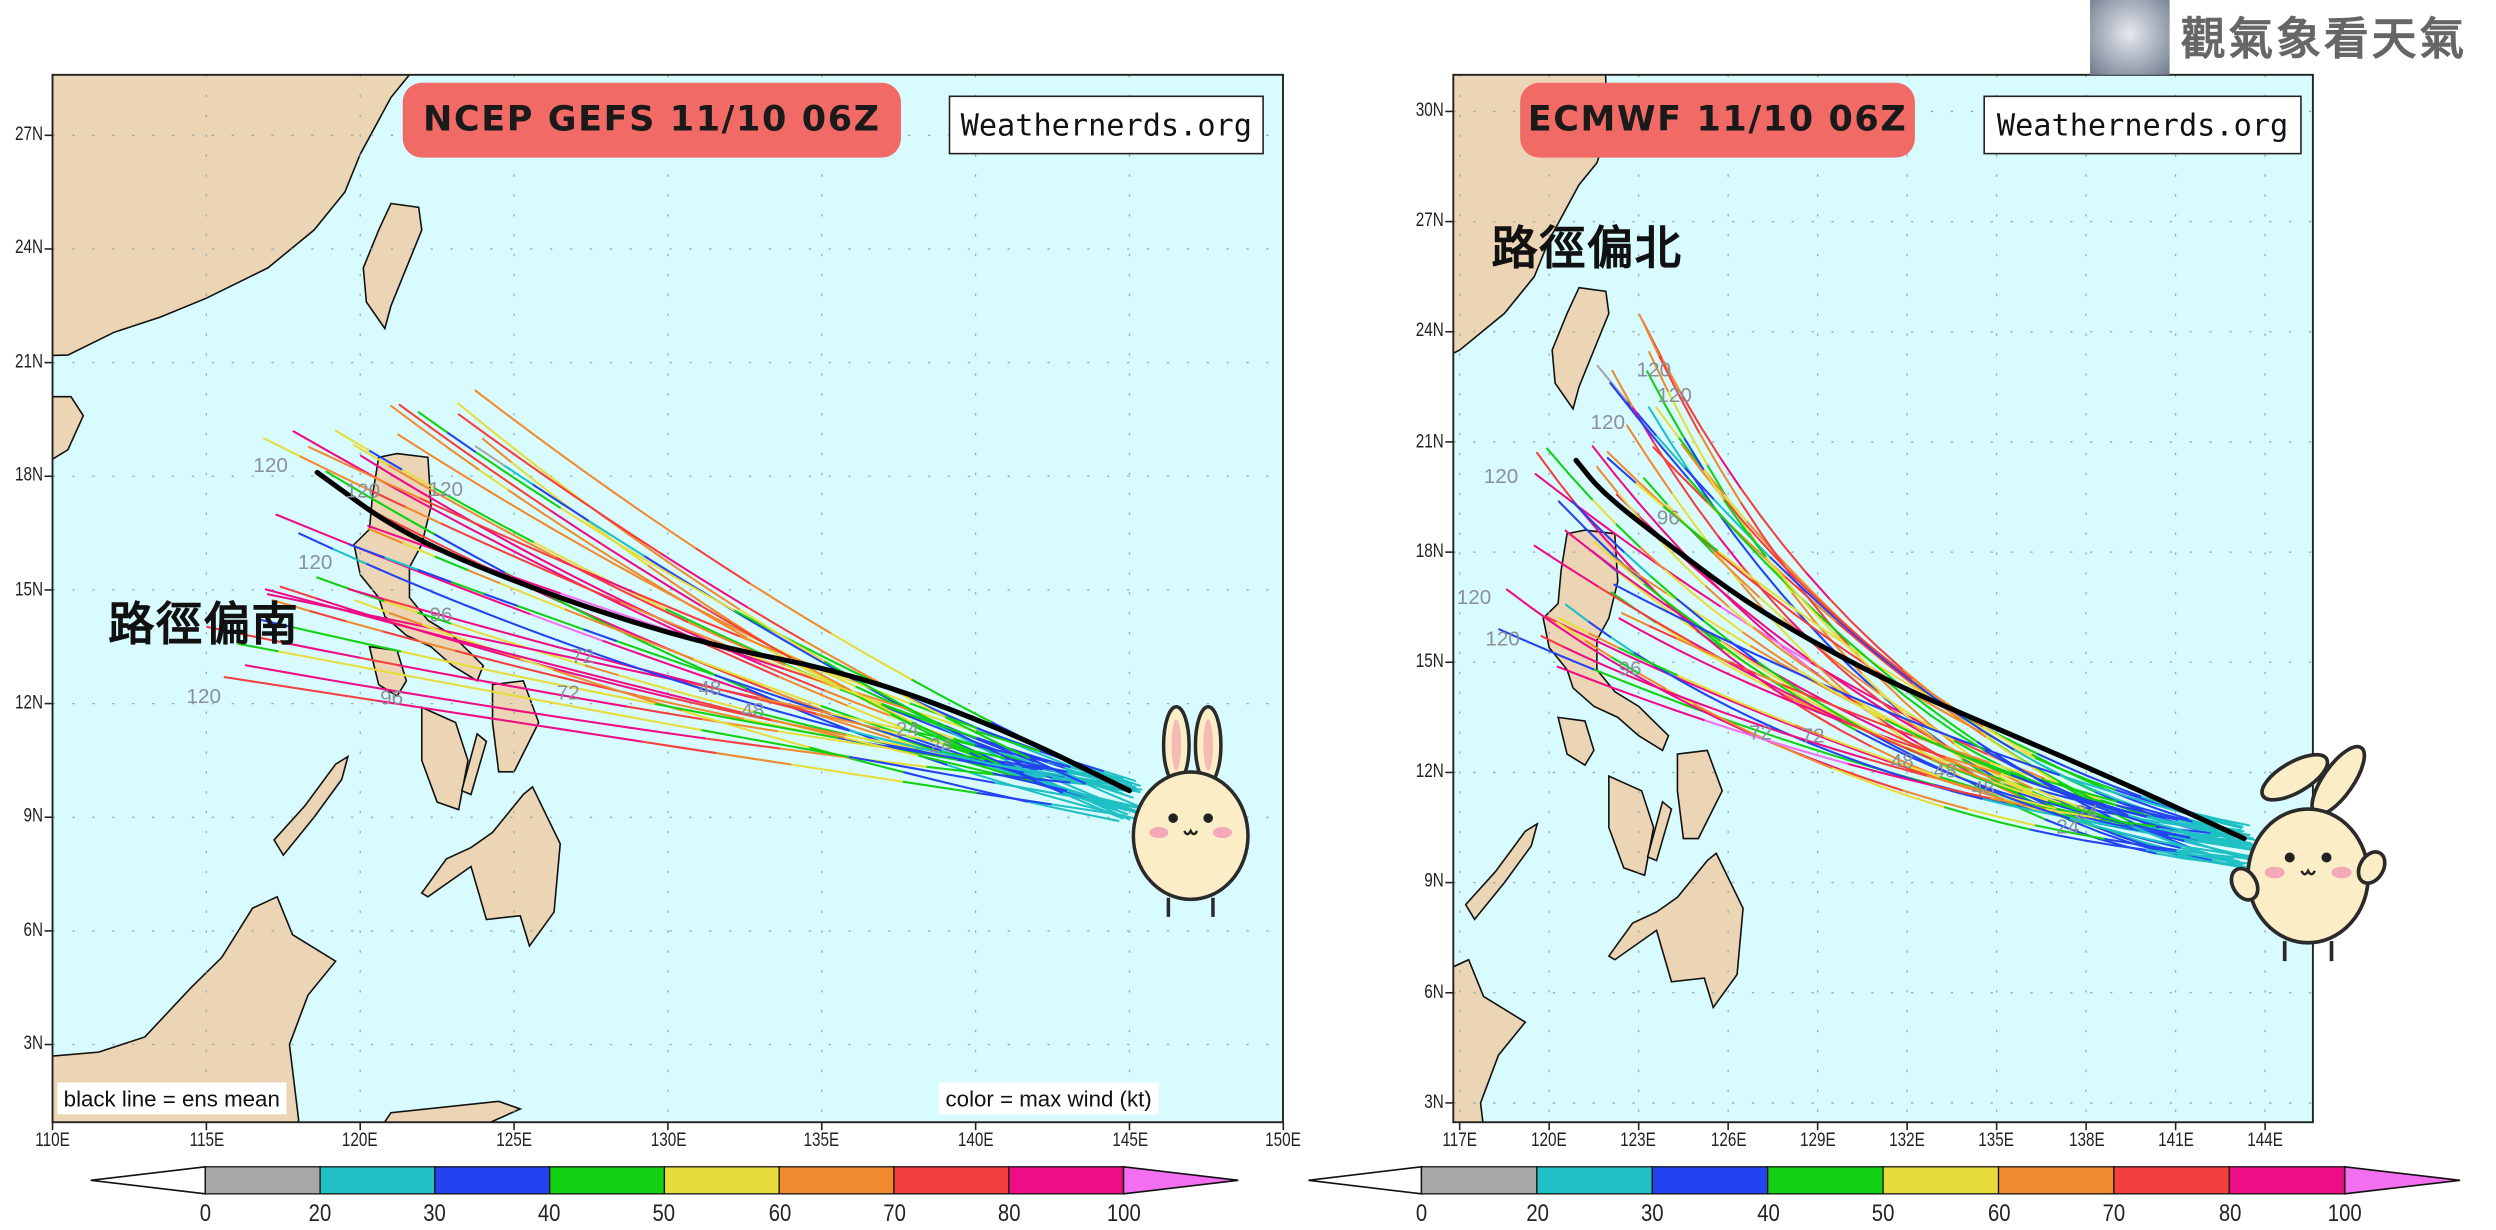 The width and height of the screenshot is (2496, 1230). What do you see at coordinates (2344, 1214) in the screenshot?
I see `colorbar-label: 100` at bounding box center [2344, 1214].